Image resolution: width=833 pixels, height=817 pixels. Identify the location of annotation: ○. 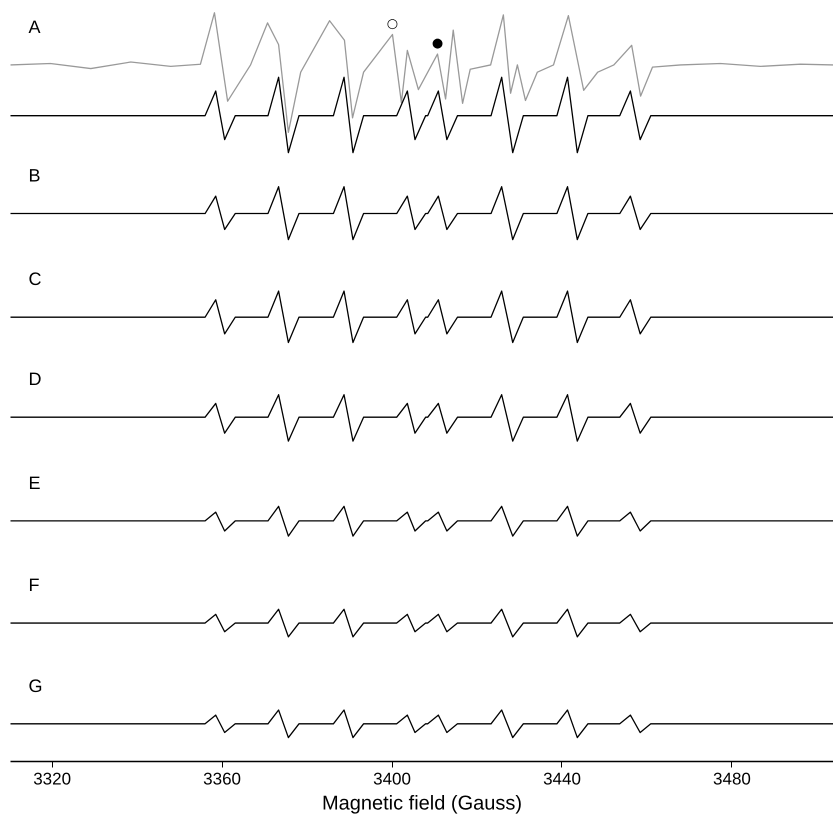
(392, 24).